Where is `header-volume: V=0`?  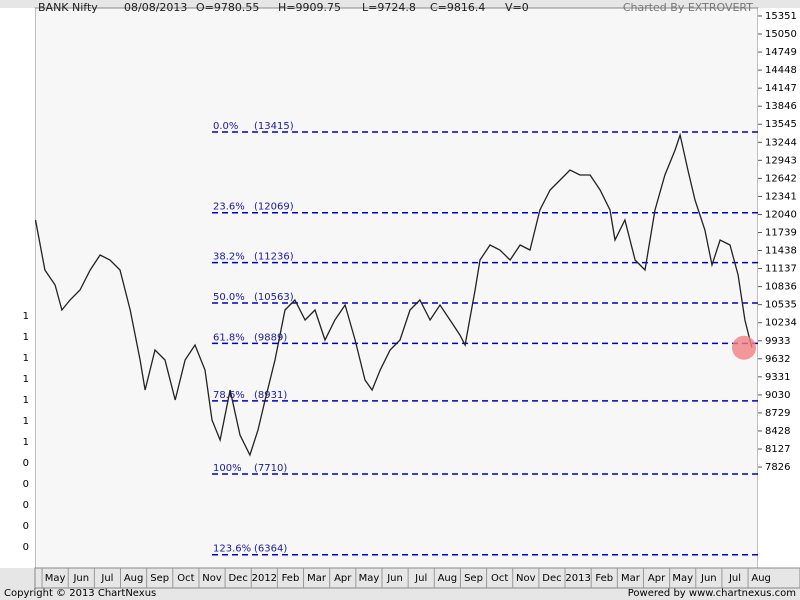
header-volume: V=0 is located at coordinates (517, 7).